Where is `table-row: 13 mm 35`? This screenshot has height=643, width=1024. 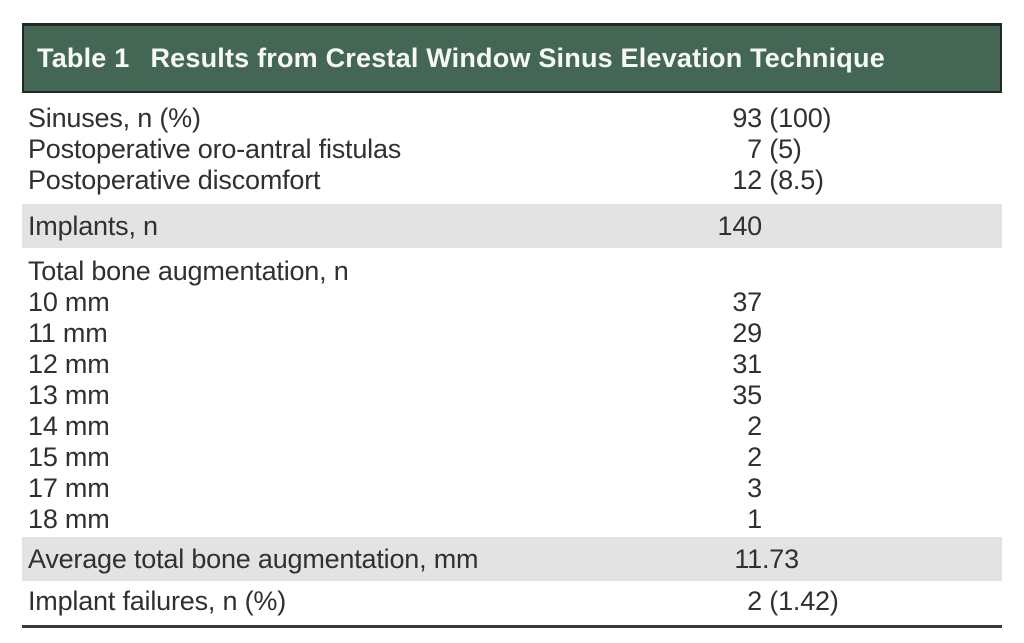
table-row: 13 mm 35 is located at coordinates (512, 395).